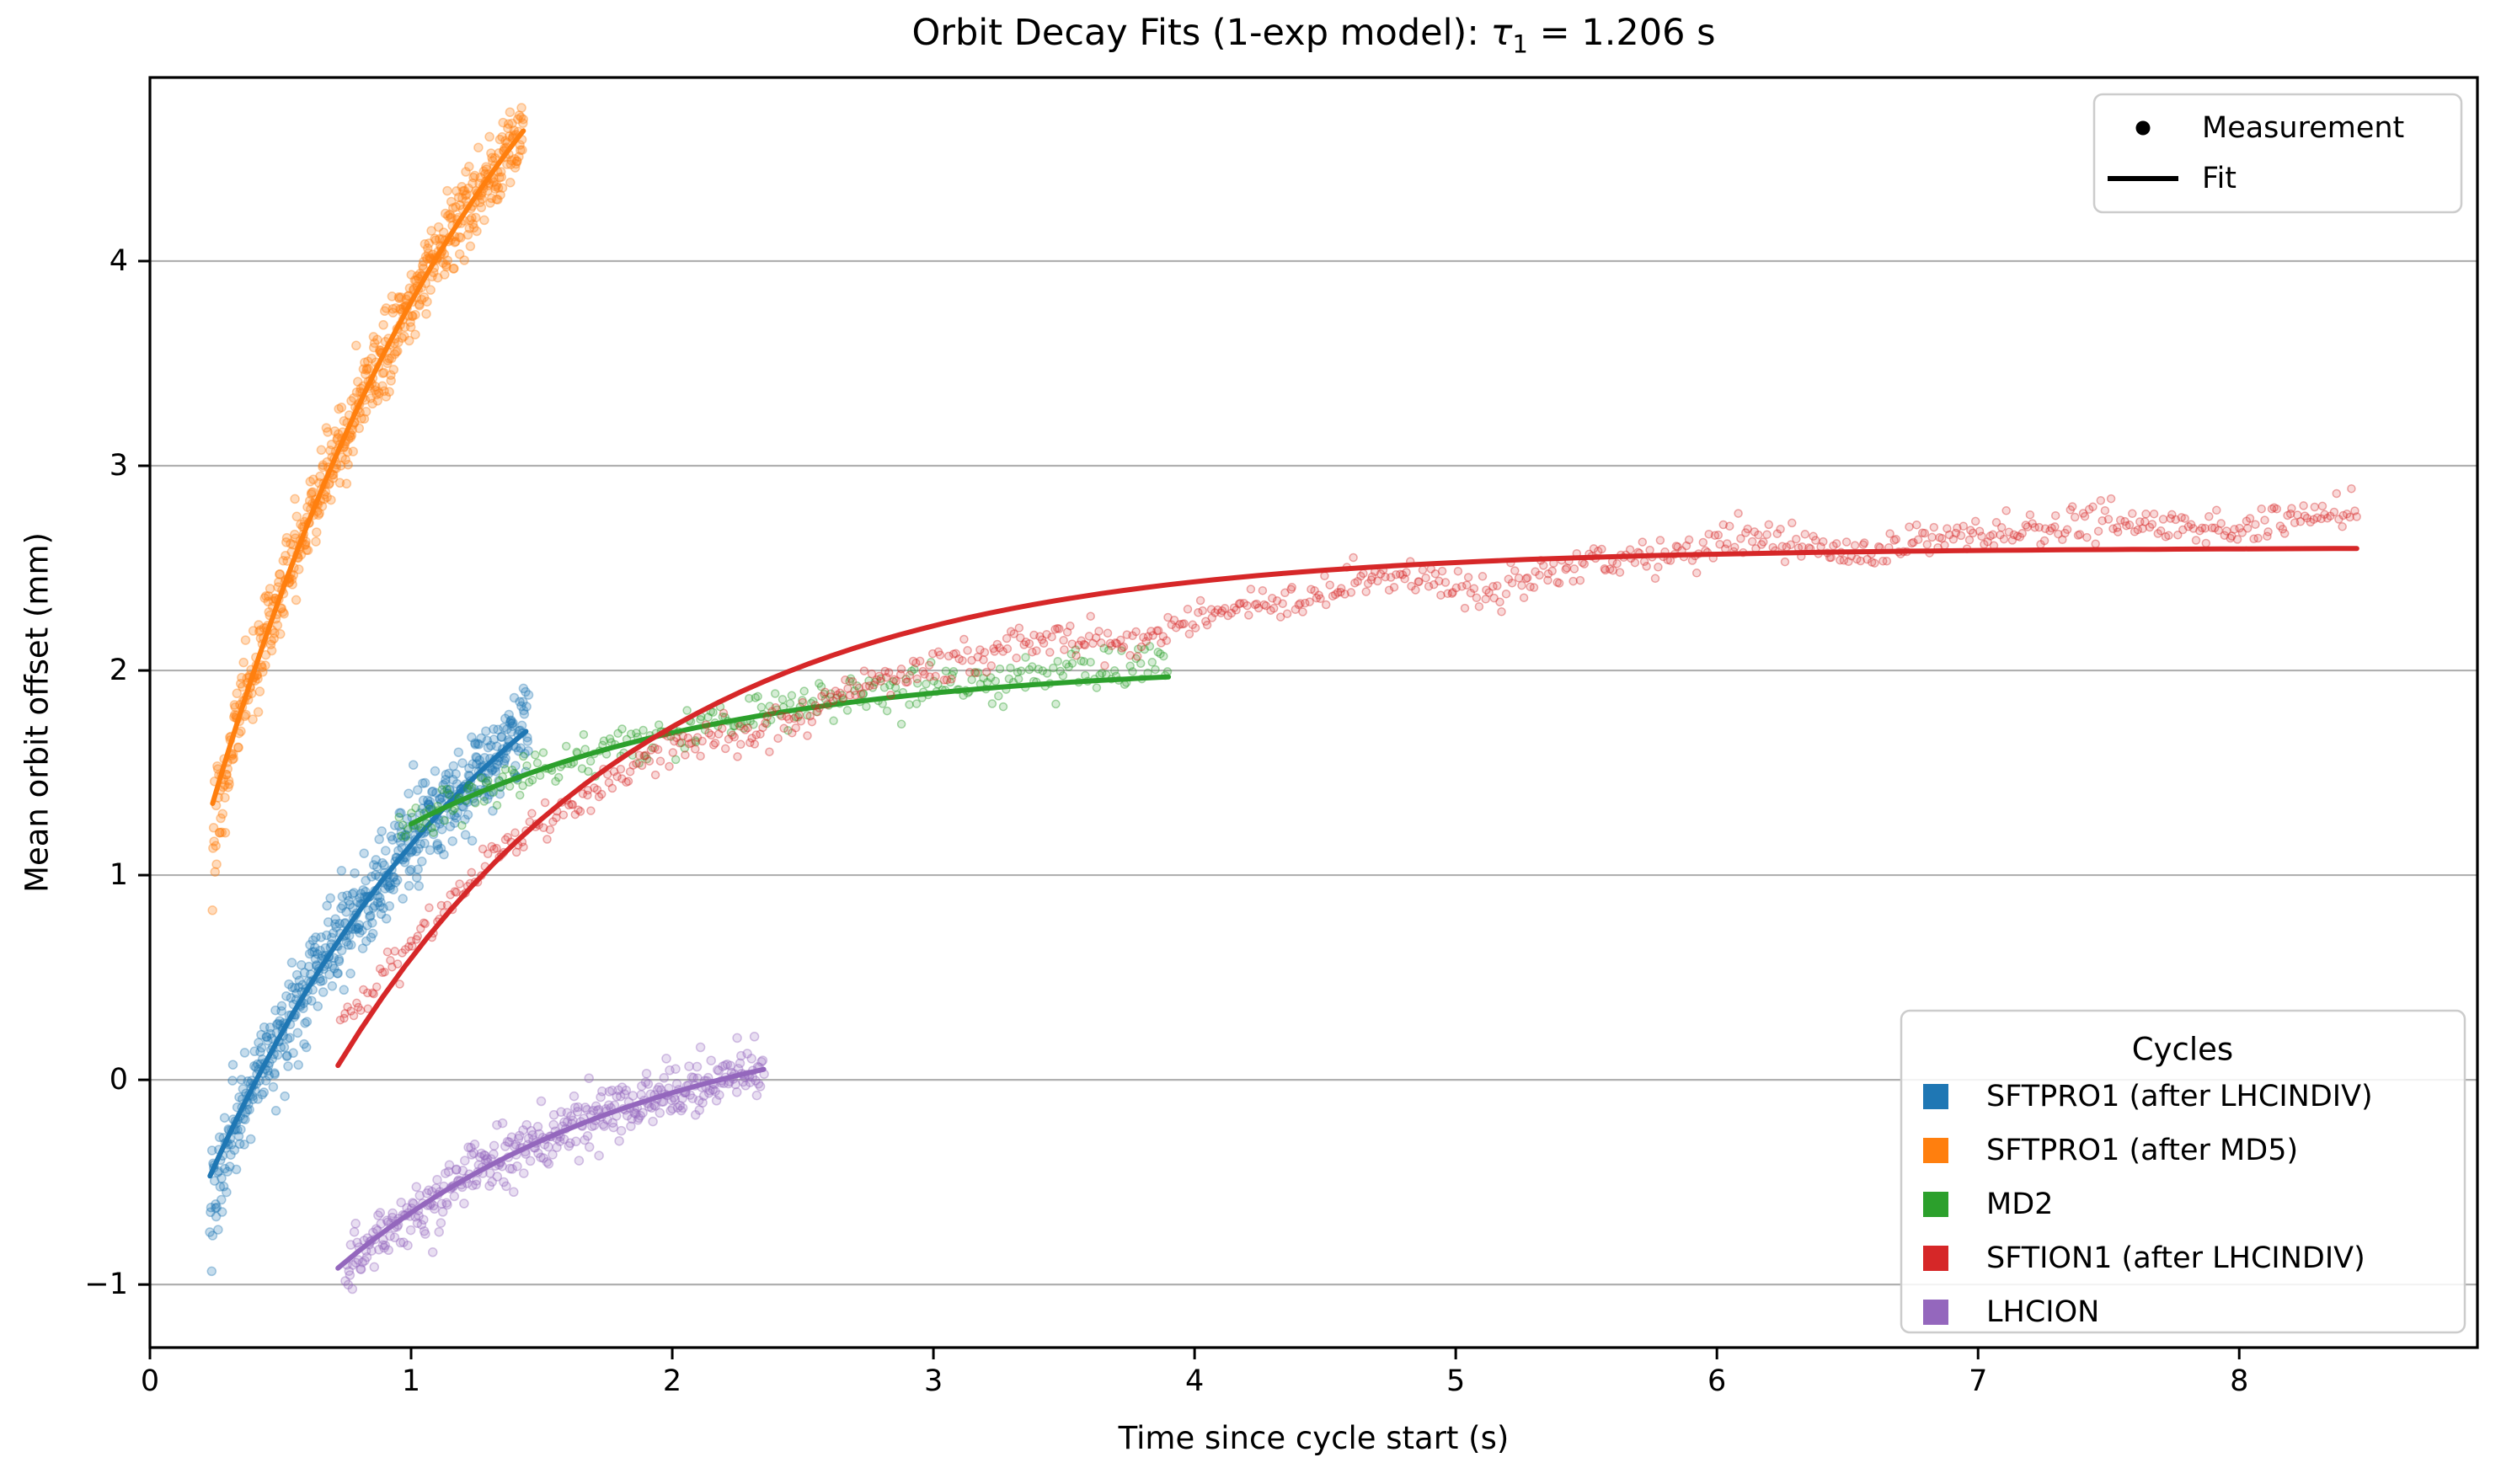  Describe the element at coordinates (150, 1381) in the screenshot. I see `x-tick-label: 0` at that location.